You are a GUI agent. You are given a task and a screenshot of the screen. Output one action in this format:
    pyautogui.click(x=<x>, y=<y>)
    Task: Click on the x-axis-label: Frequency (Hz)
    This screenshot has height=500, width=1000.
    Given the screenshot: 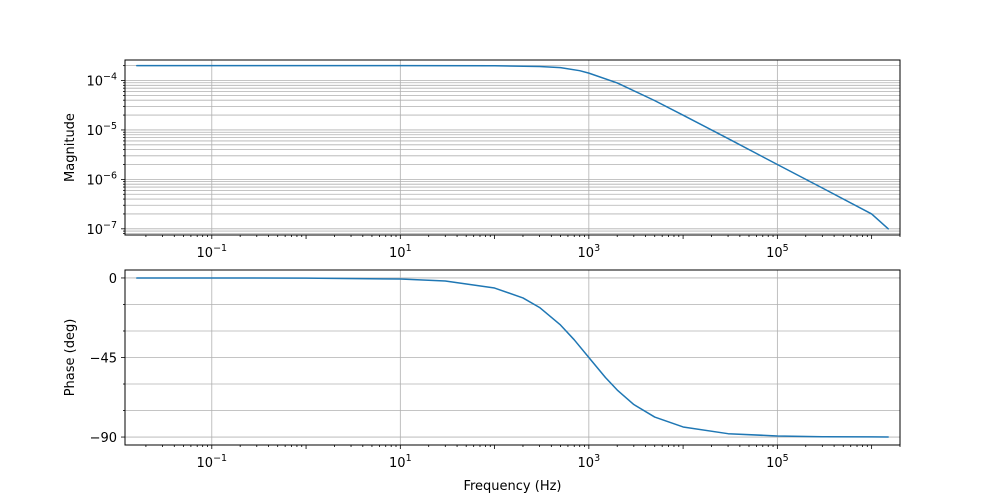 What is the action you would take?
    pyautogui.click(x=512, y=486)
    